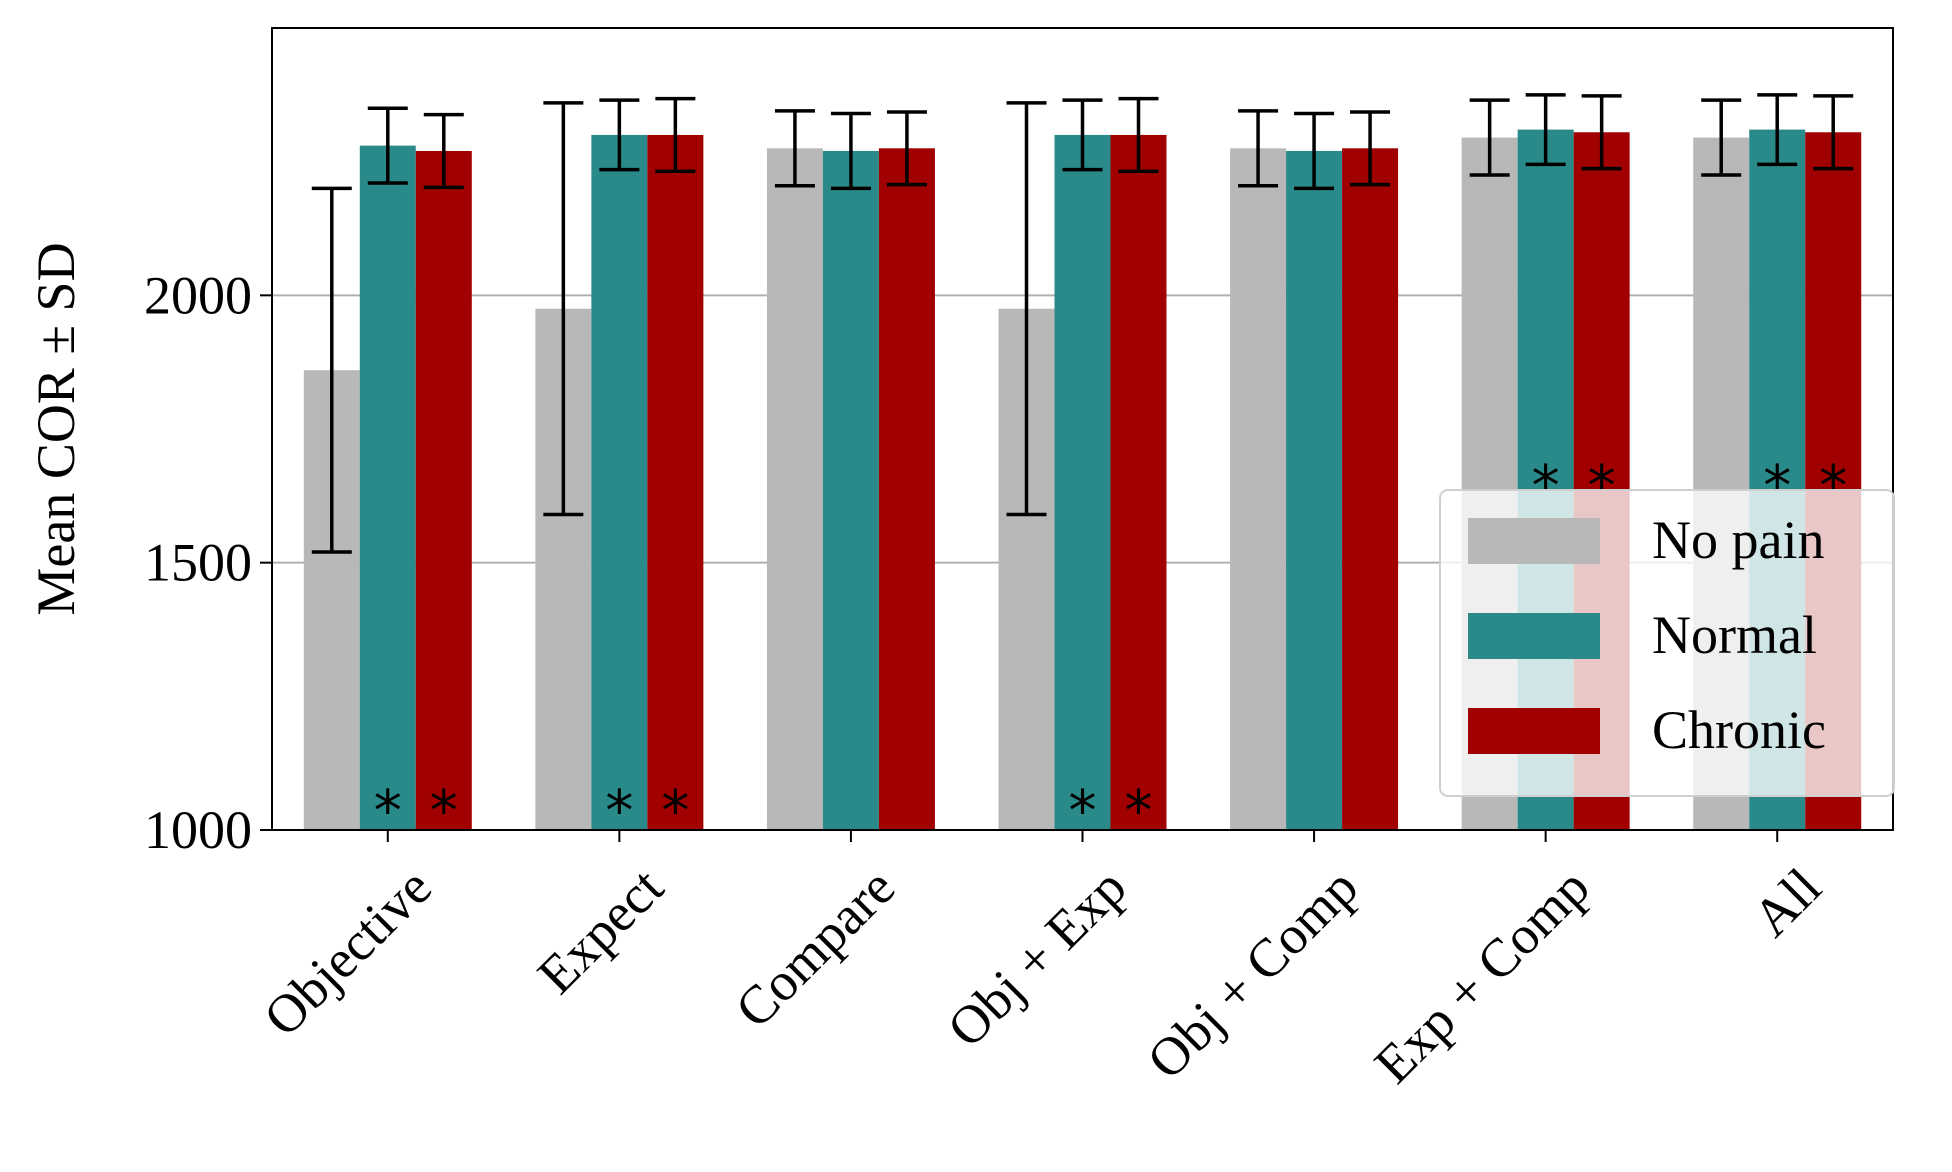 The height and width of the screenshot is (1172, 1952). I want to click on x-tick-label: Exp + Comp, so click(1482, 976).